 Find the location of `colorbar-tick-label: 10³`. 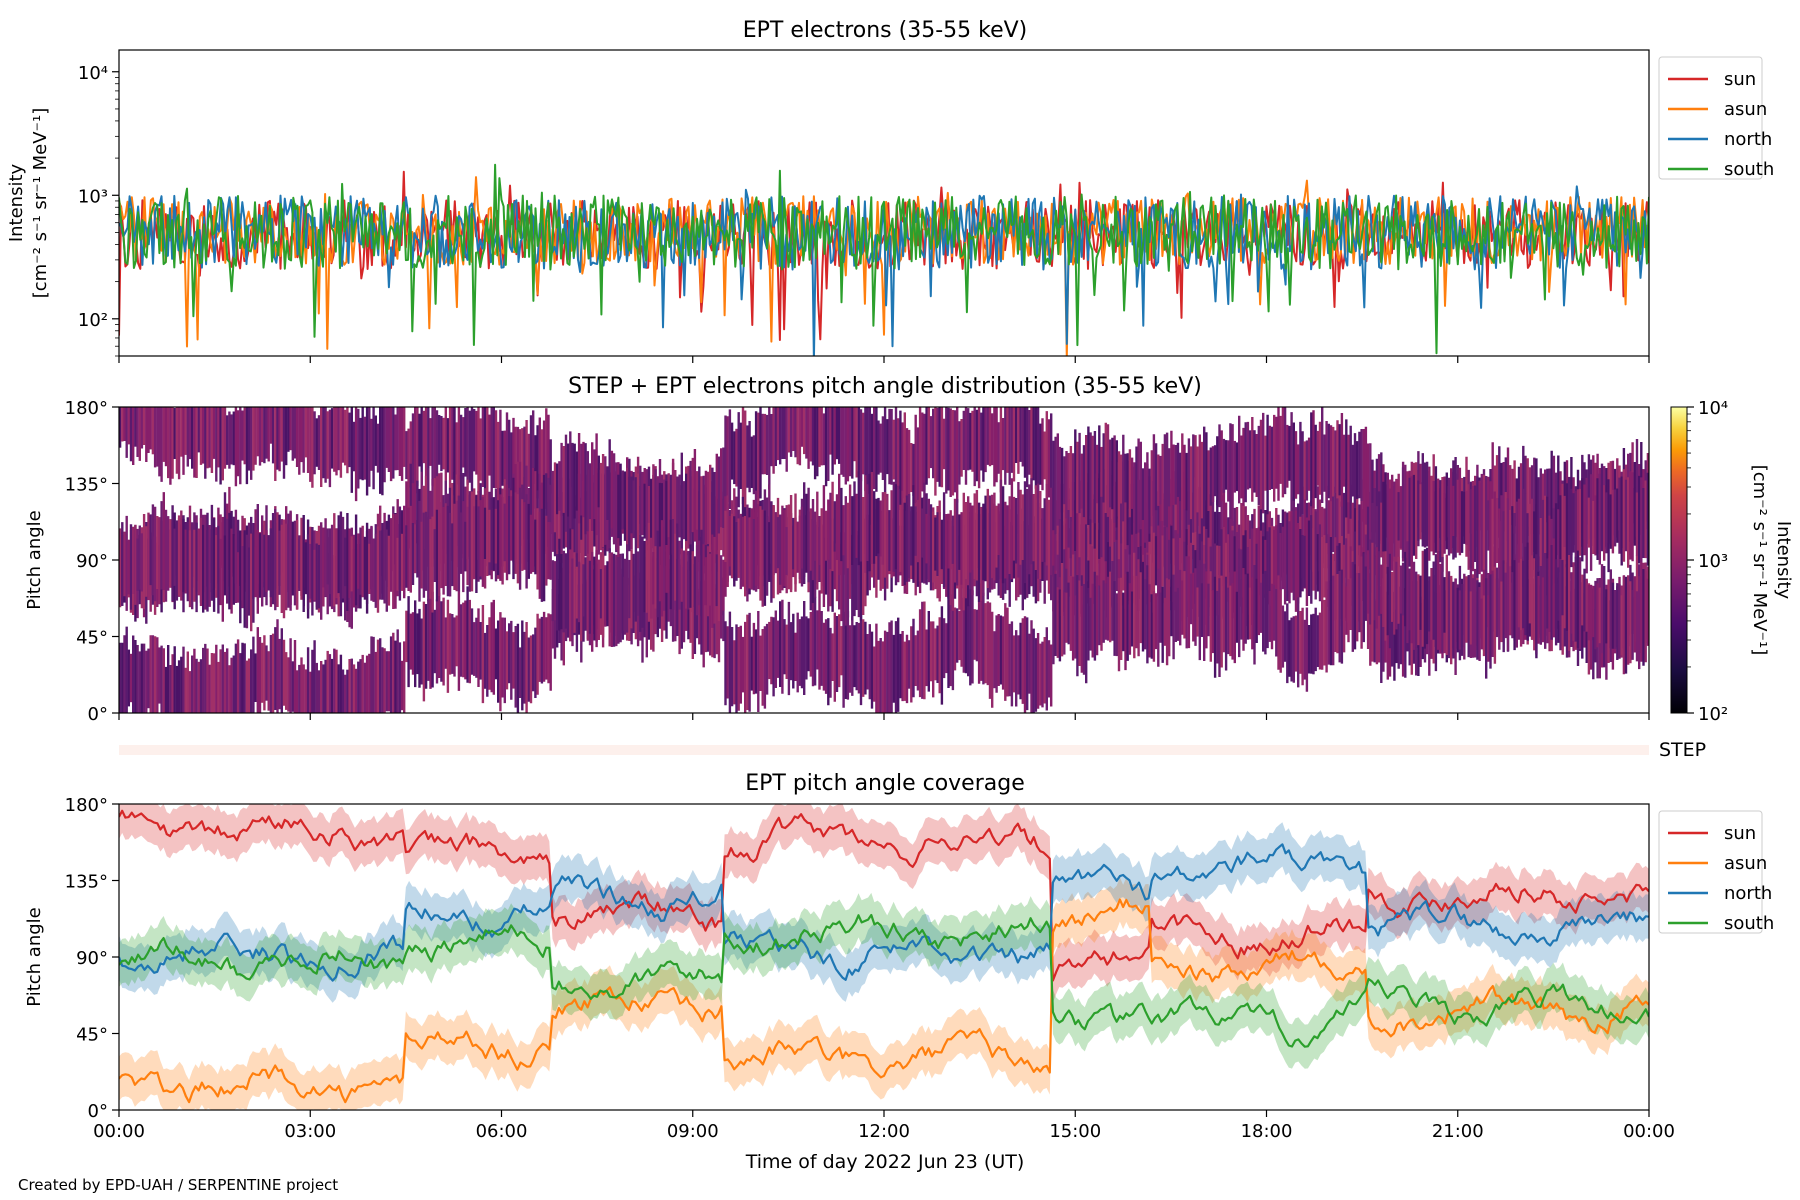

colorbar-tick-label: 10³ is located at coordinates (1713, 561).